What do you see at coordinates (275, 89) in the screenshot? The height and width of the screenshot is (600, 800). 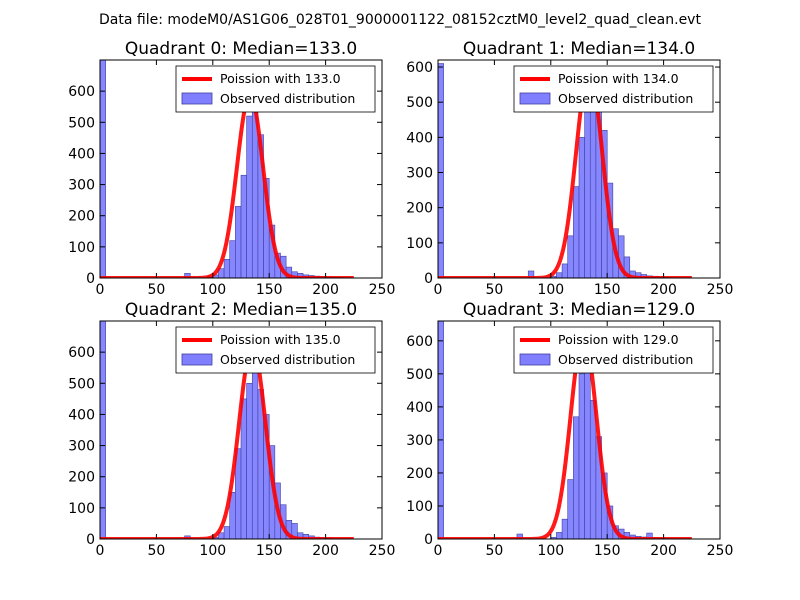 I see `legend: Poission with 133.0 Observed distribution` at bounding box center [275, 89].